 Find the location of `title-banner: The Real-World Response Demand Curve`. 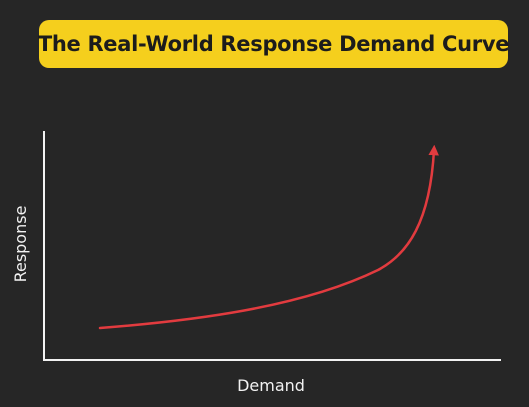

title-banner: The Real-World Response Demand Curve is located at coordinates (273, 44).